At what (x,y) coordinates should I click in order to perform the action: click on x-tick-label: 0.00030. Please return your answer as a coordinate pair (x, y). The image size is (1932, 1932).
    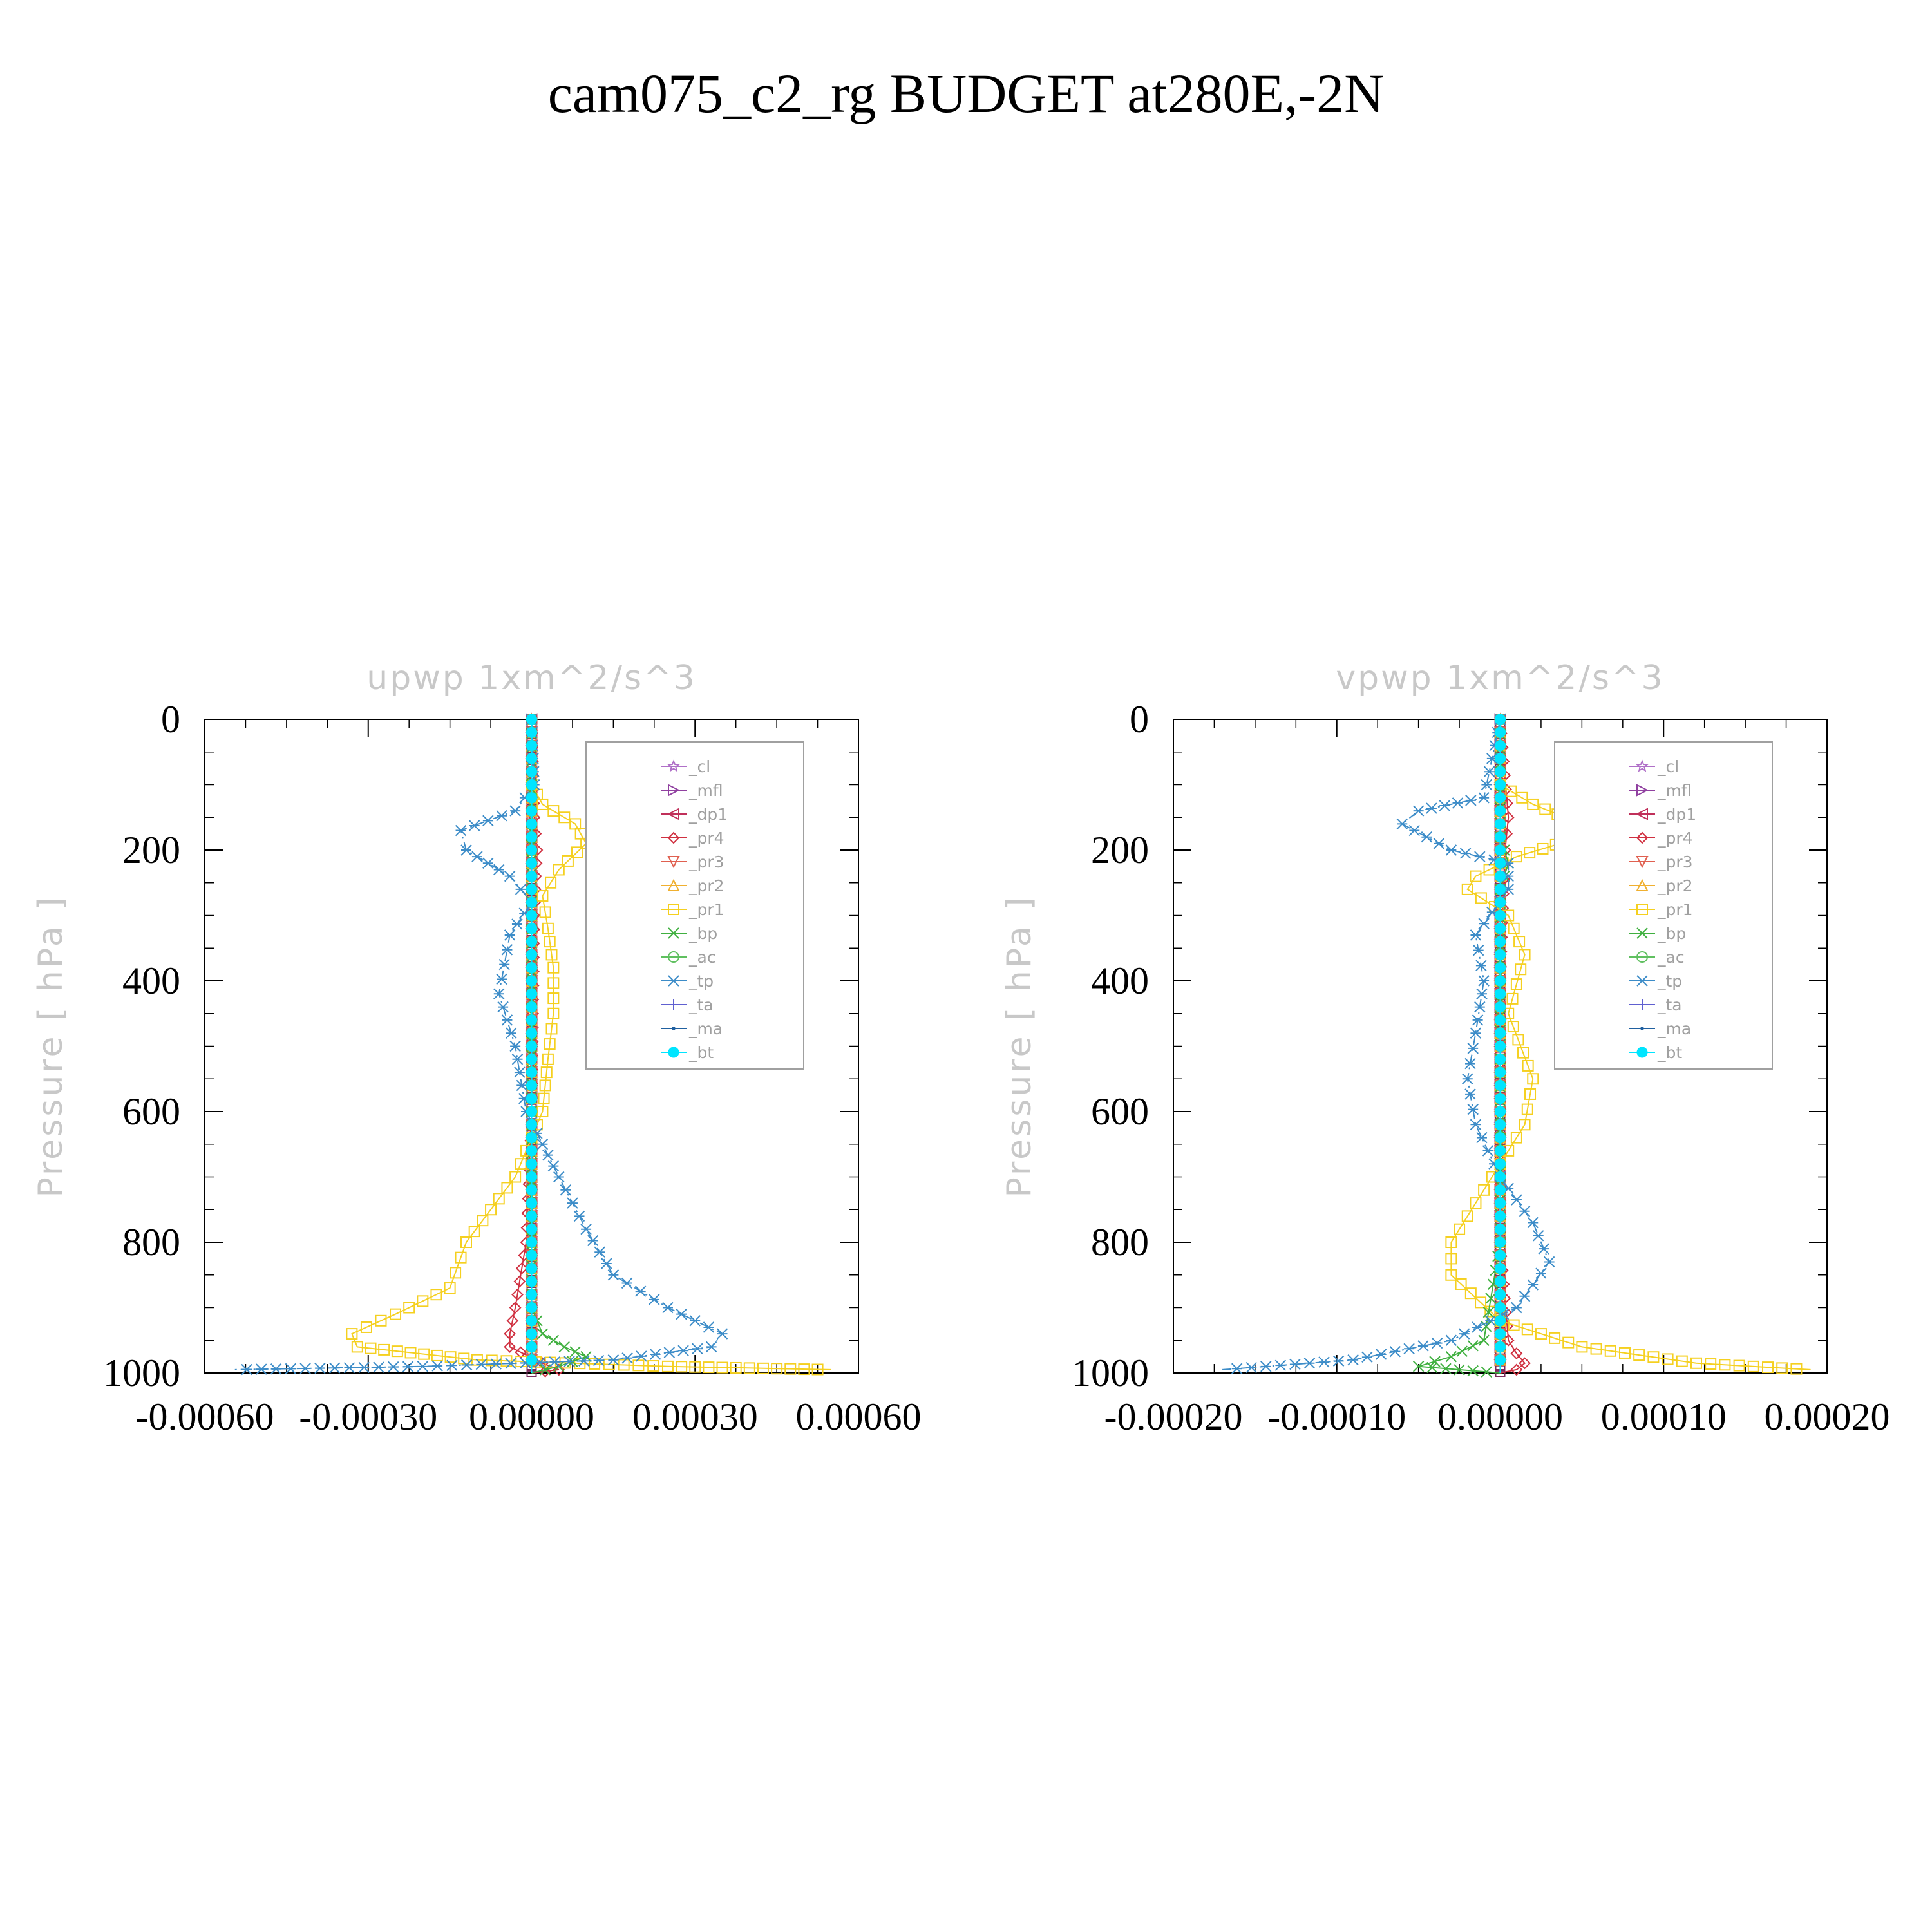
    Looking at the image, I should click on (695, 1417).